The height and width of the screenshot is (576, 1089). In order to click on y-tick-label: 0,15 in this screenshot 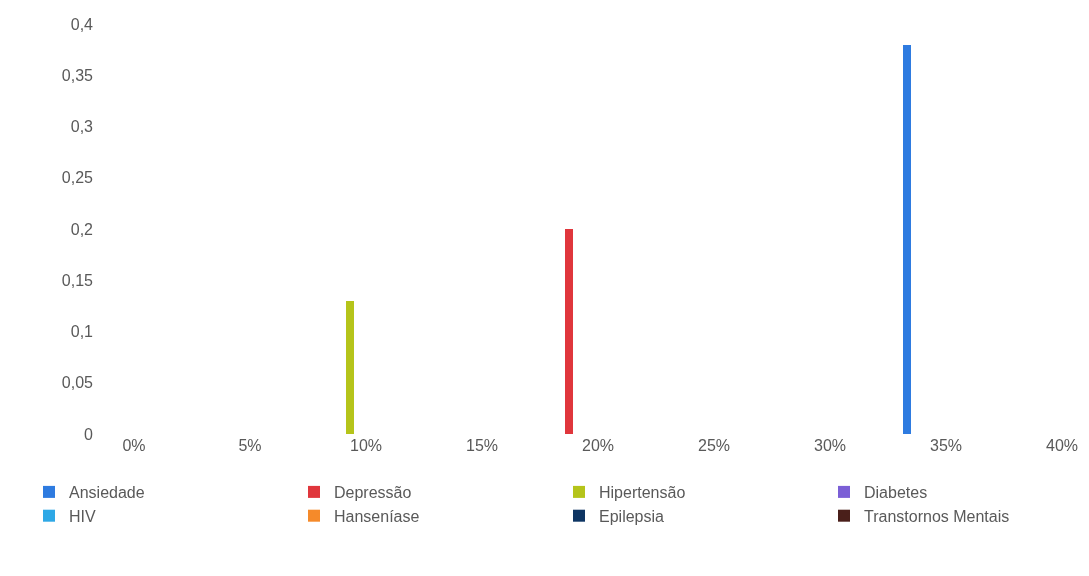, I will do `click(77, 280)`.